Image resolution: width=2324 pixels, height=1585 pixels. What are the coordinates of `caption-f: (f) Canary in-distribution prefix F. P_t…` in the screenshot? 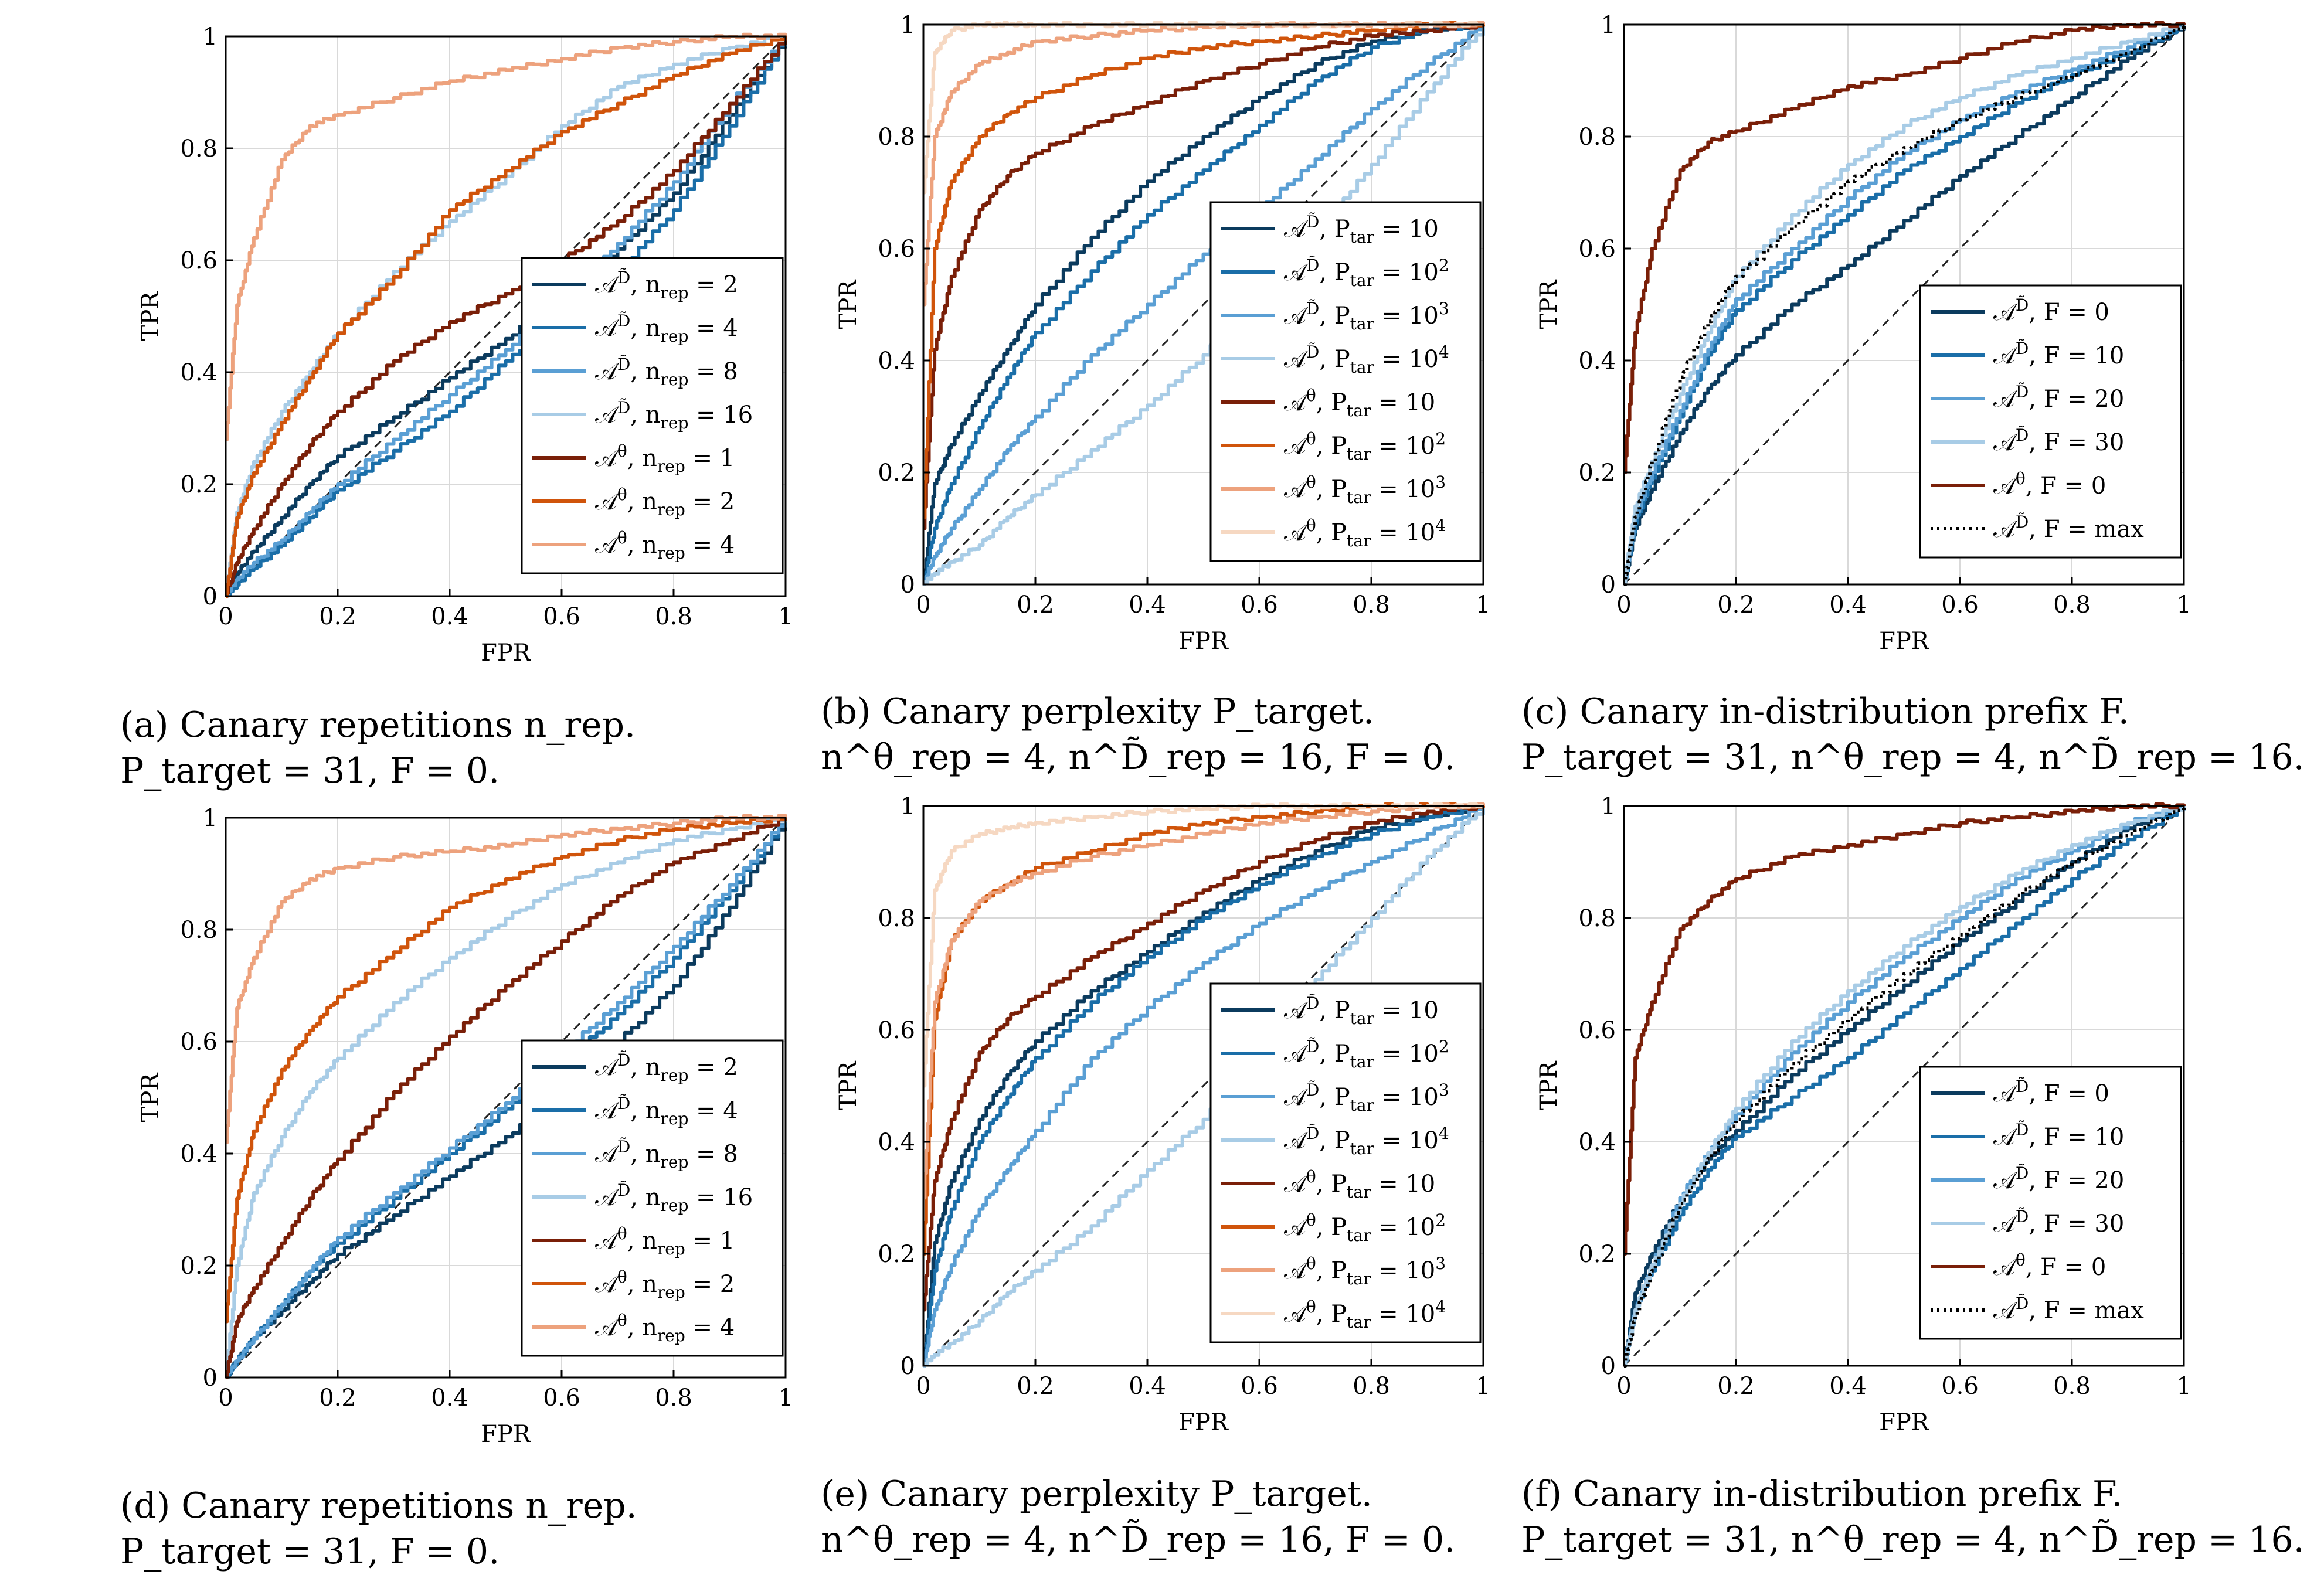 It's located at (1913, 1517).